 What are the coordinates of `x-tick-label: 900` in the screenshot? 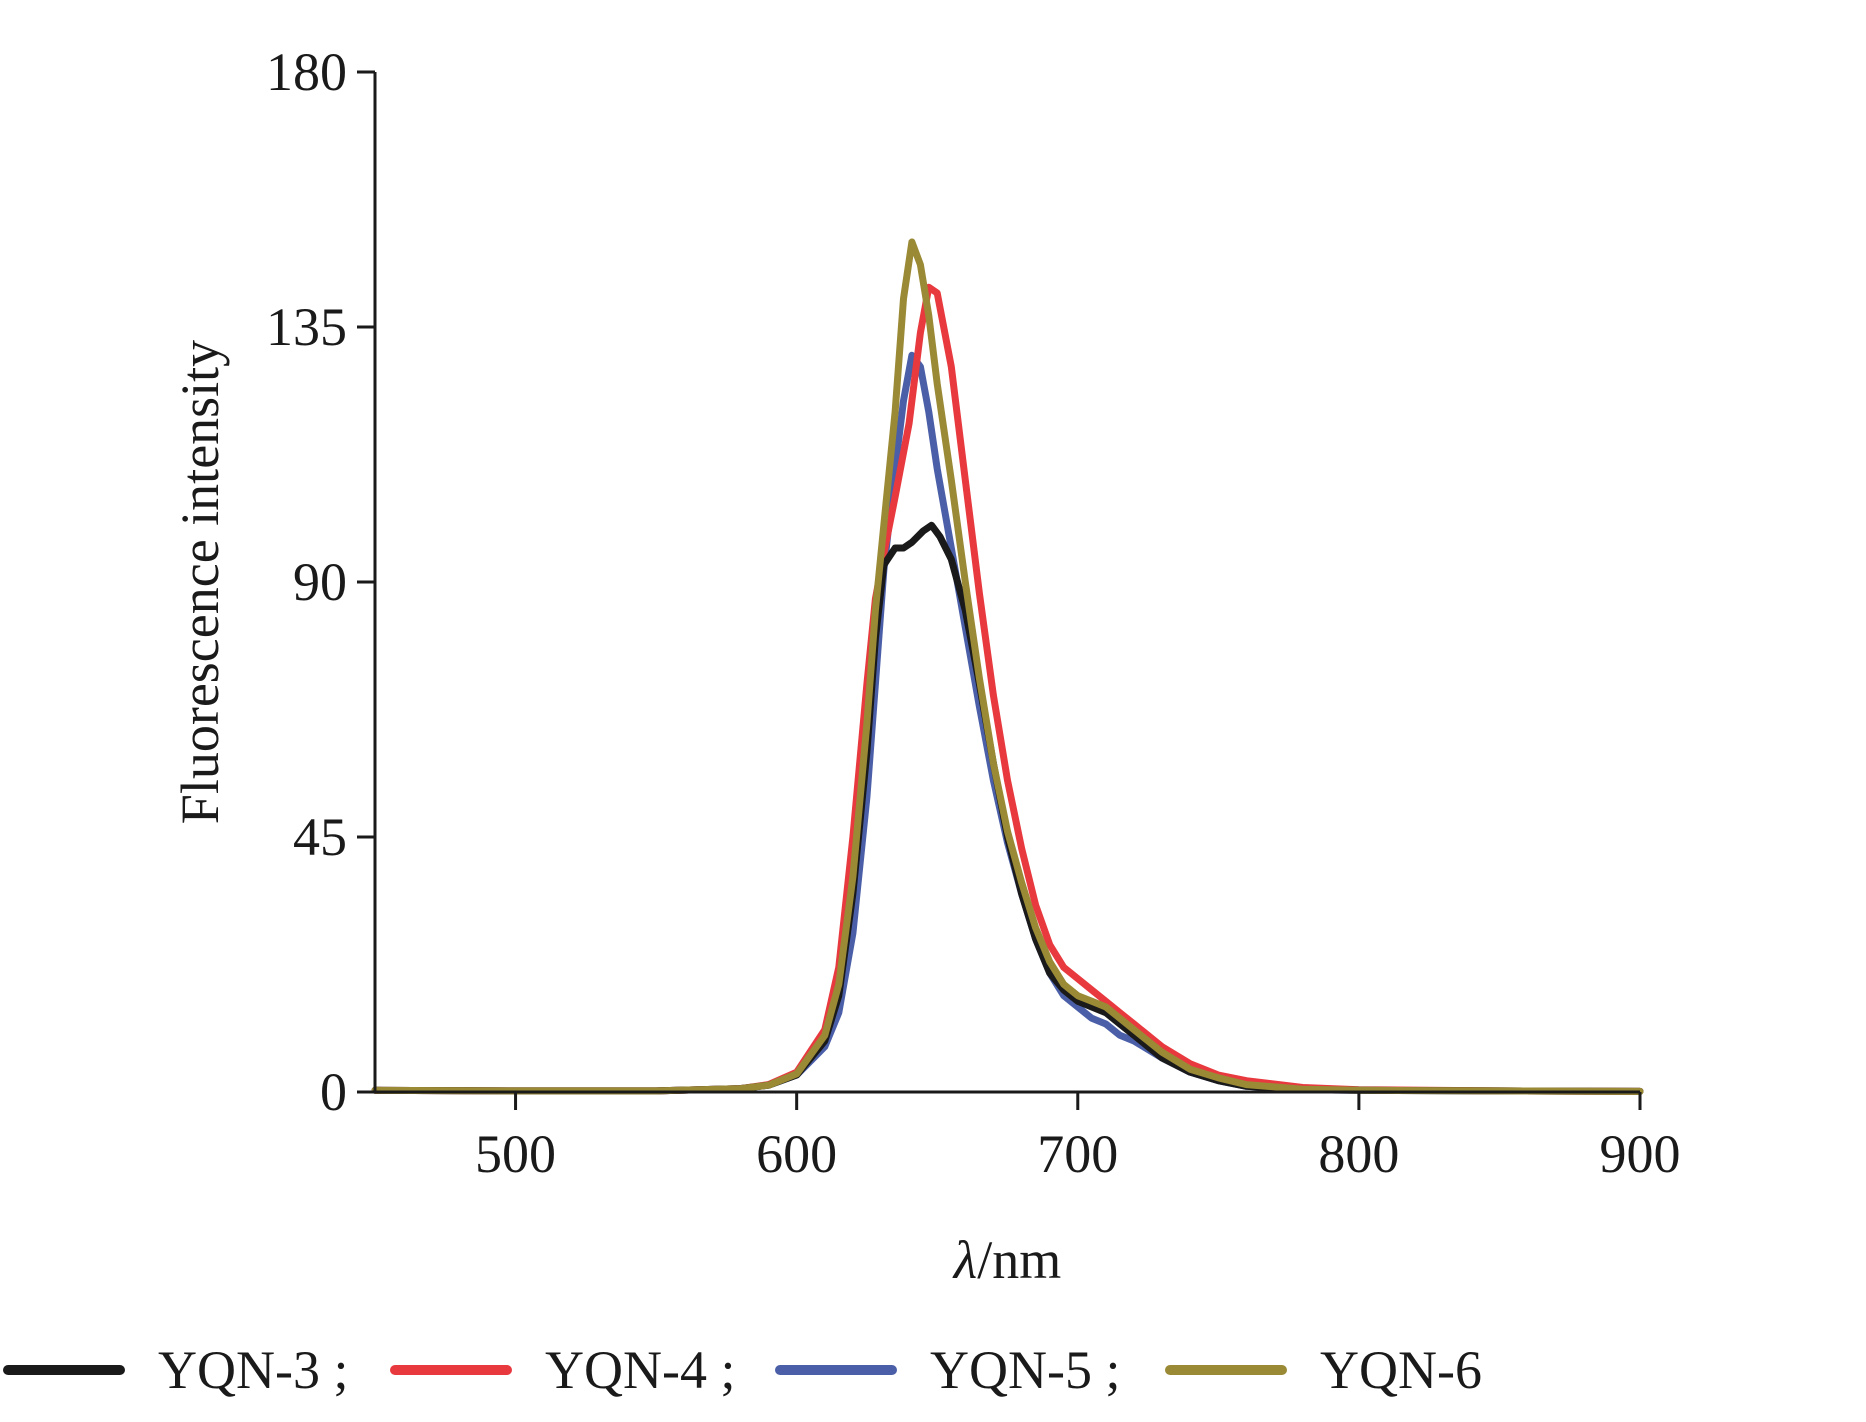 It's located at (1640, 1154).